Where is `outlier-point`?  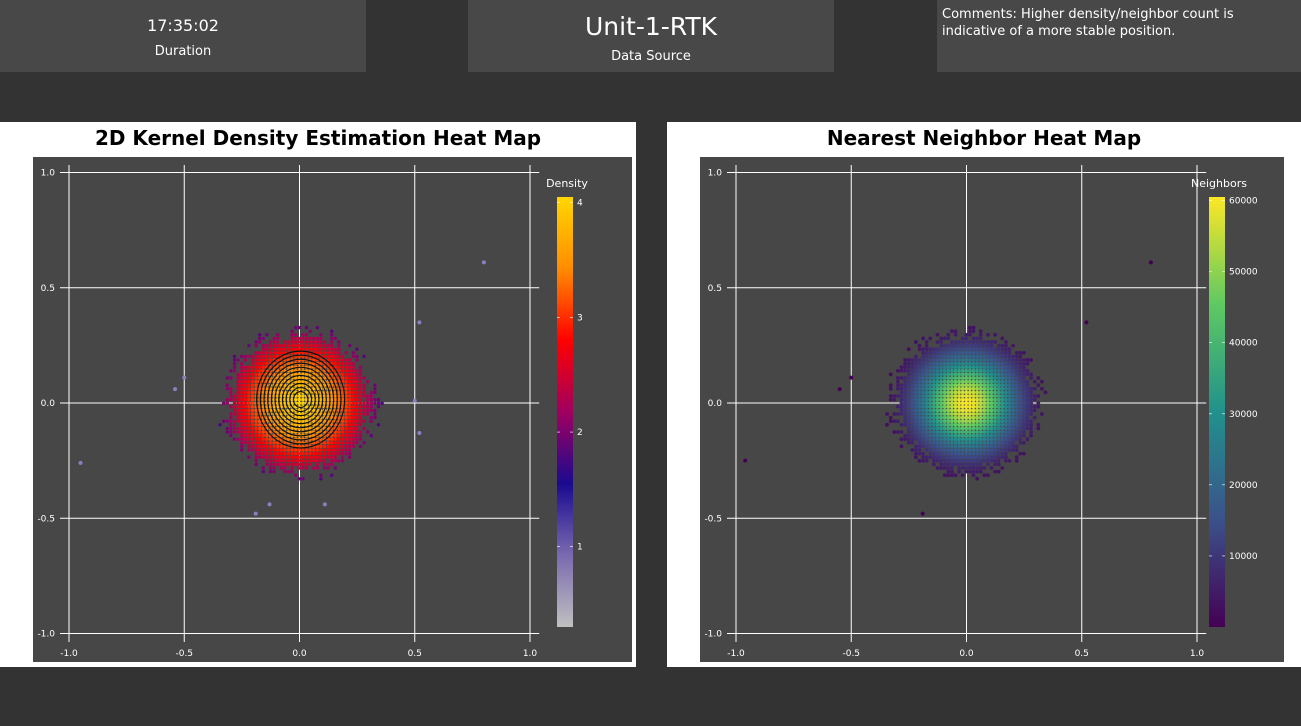
outlier-point is located at coordinates (175, 389).